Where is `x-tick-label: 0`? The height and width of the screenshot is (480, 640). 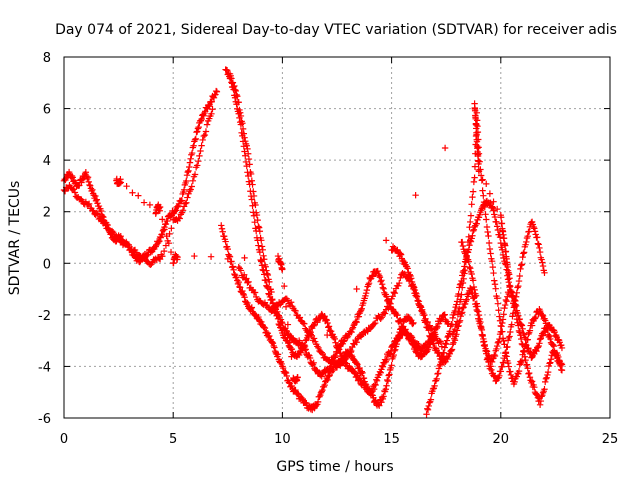 x-tick-label: 0 is located at coordinates (64, 439).